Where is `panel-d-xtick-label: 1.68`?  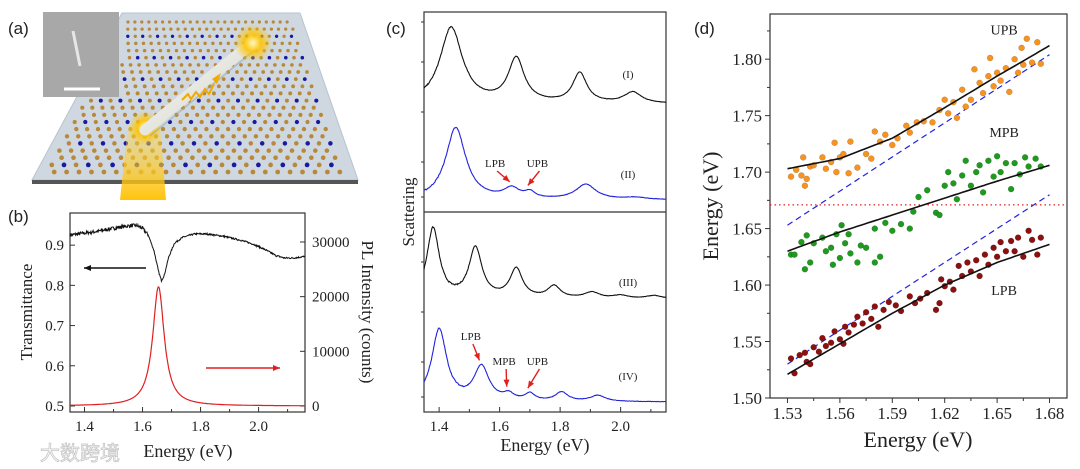
panel-d-xtick-label: 1.68 is located at coordinates (1050, 413).